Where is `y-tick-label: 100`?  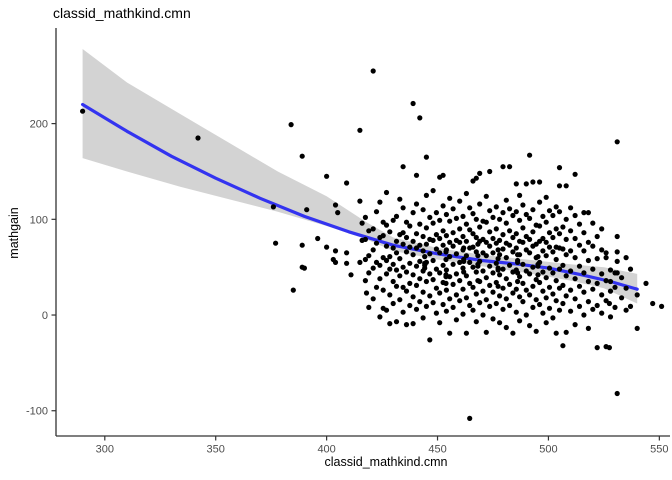 y-tick-label: 100 is located at coordinates (39, 220).